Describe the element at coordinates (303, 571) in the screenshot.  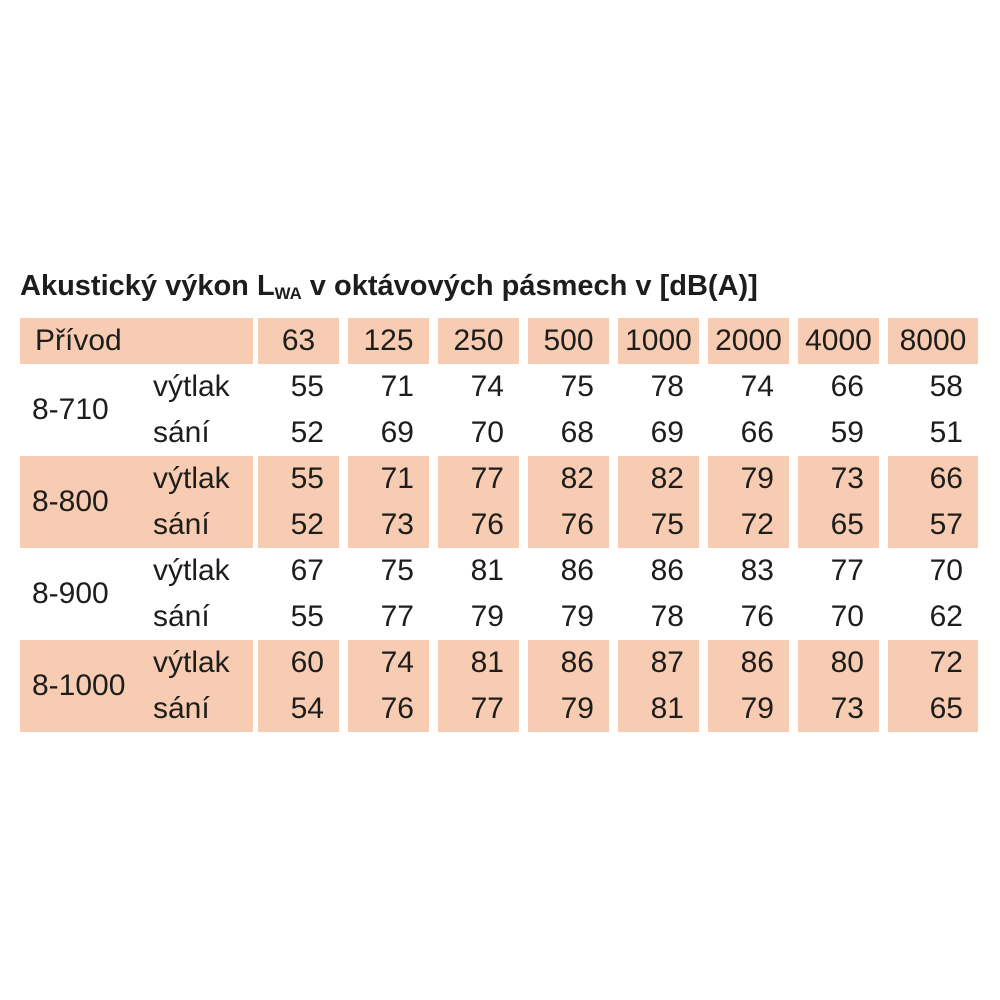
I see `value-cell: 67` at that location.